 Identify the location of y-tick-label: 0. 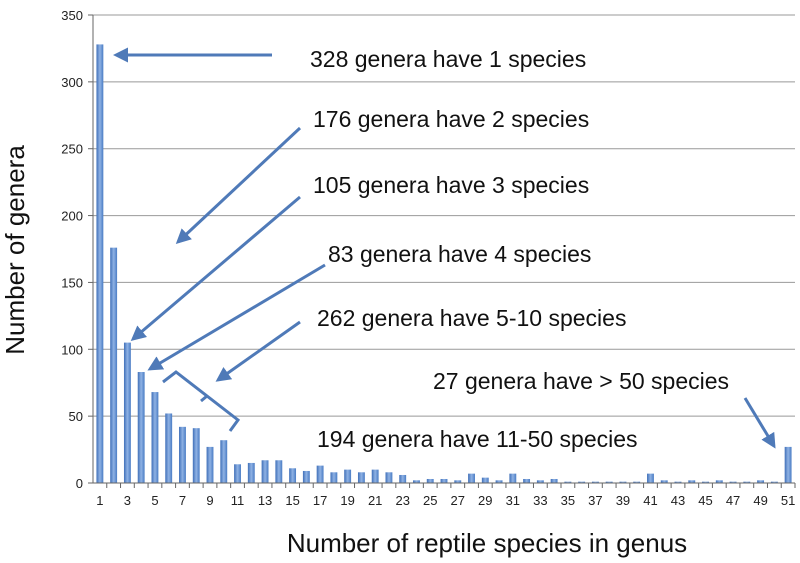
(79, 483).